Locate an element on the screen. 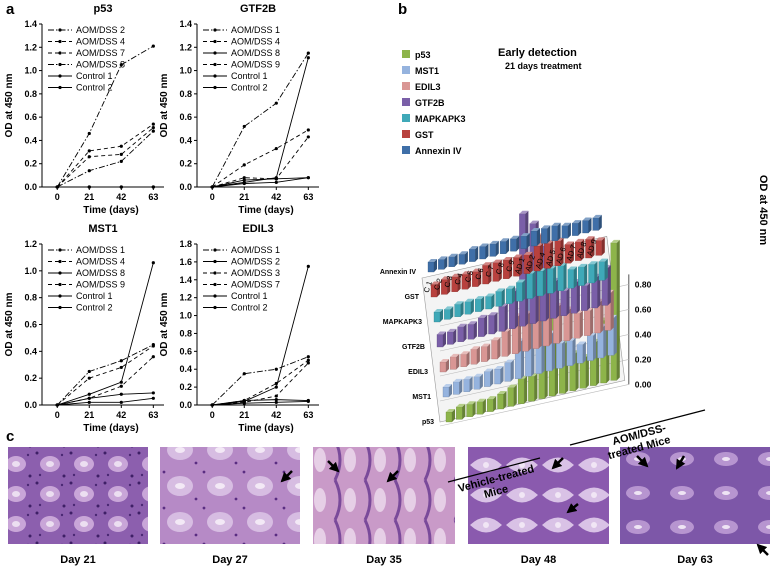 Image resolution: width=774 pixels, height=579 pixels. y-tick-label: 0.2 is located at coordinates (185, 164).